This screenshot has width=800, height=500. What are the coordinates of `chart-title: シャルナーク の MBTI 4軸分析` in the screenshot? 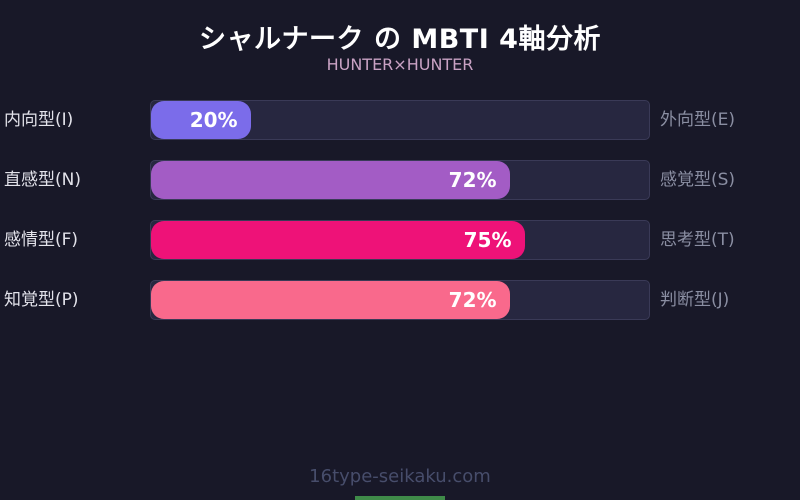 It's located at (400, 39).